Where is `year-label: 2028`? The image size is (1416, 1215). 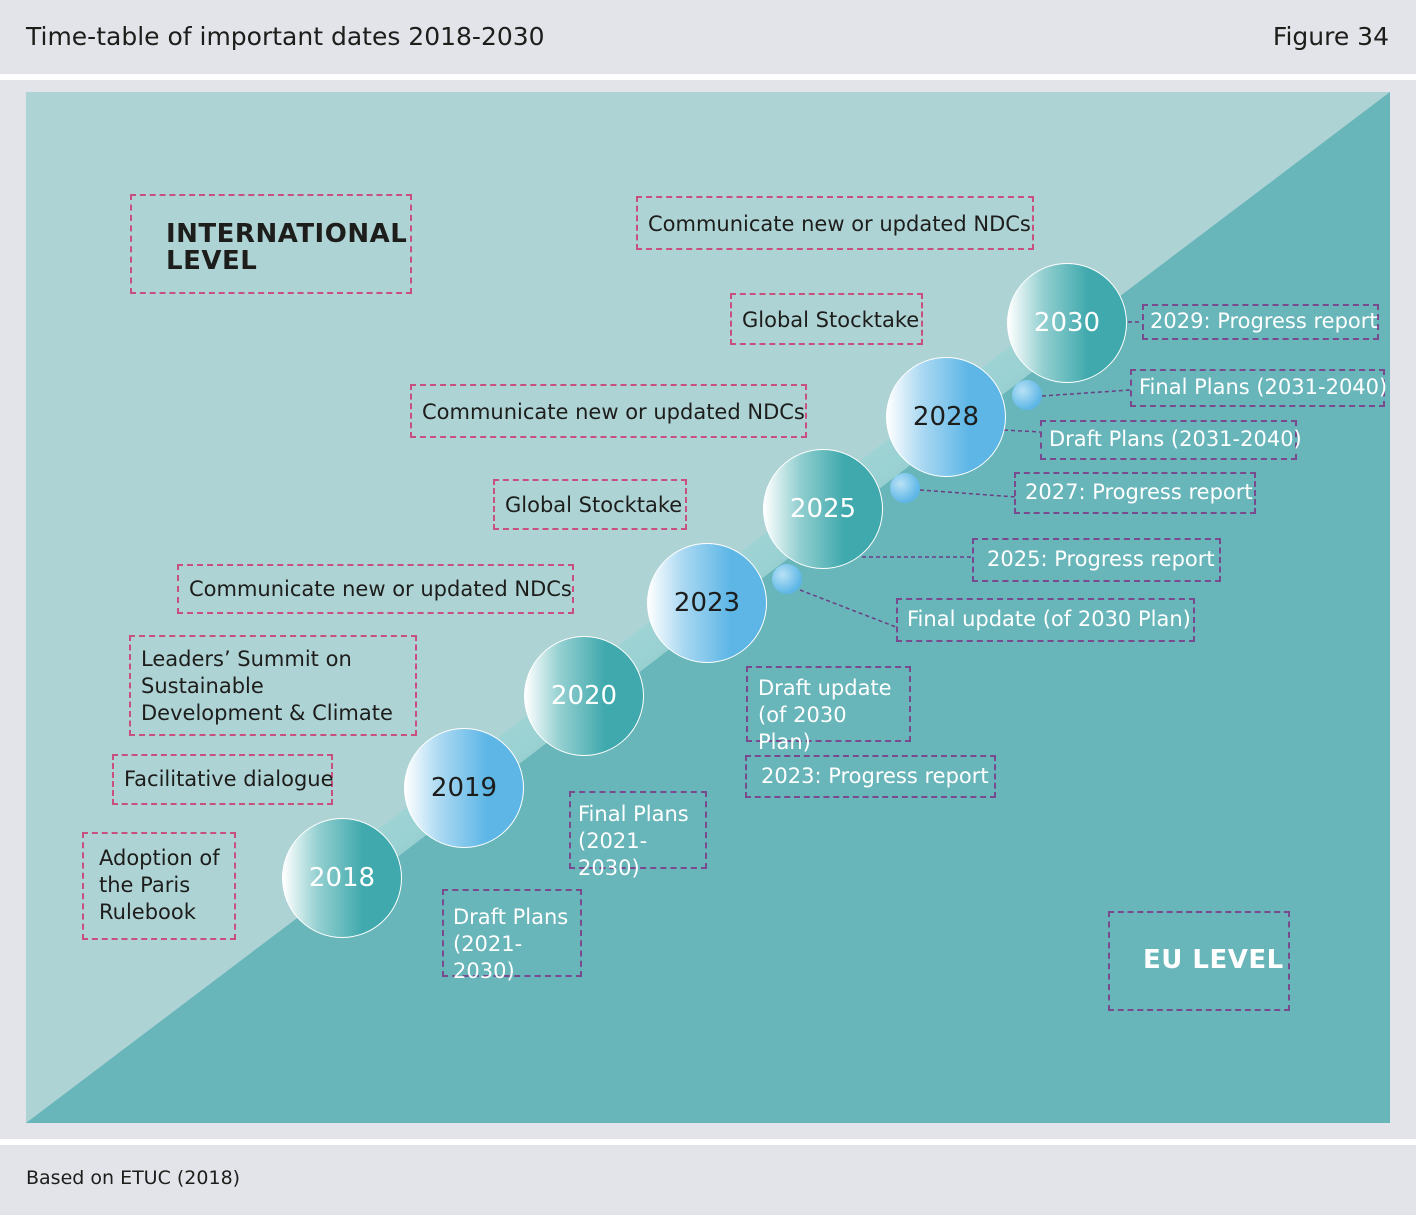 year-label: 2028 is located at coordinates (946, 417).